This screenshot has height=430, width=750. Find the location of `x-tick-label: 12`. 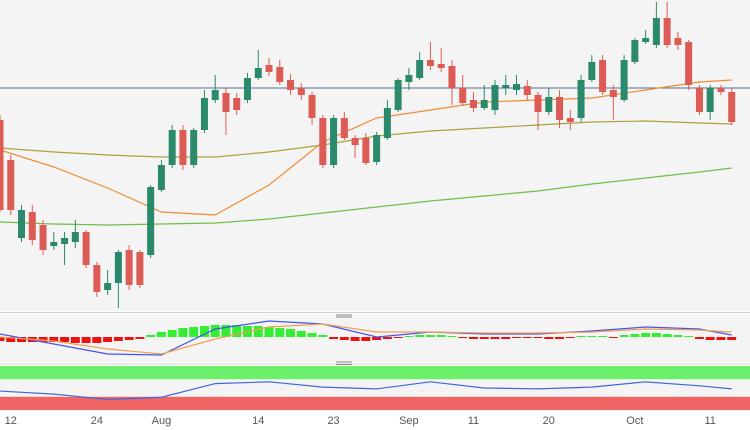

x-tick-label: 12 is located at coordinates (11, 421).